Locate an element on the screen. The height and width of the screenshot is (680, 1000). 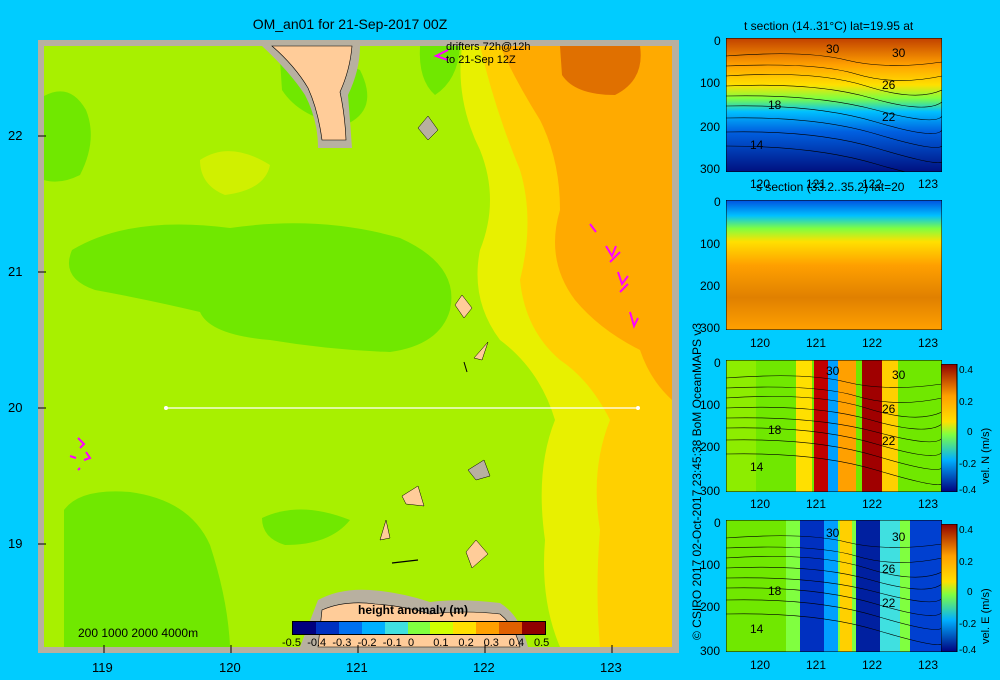
drifters-label: drifters 72h@12h is located at coordinates (488, 47).